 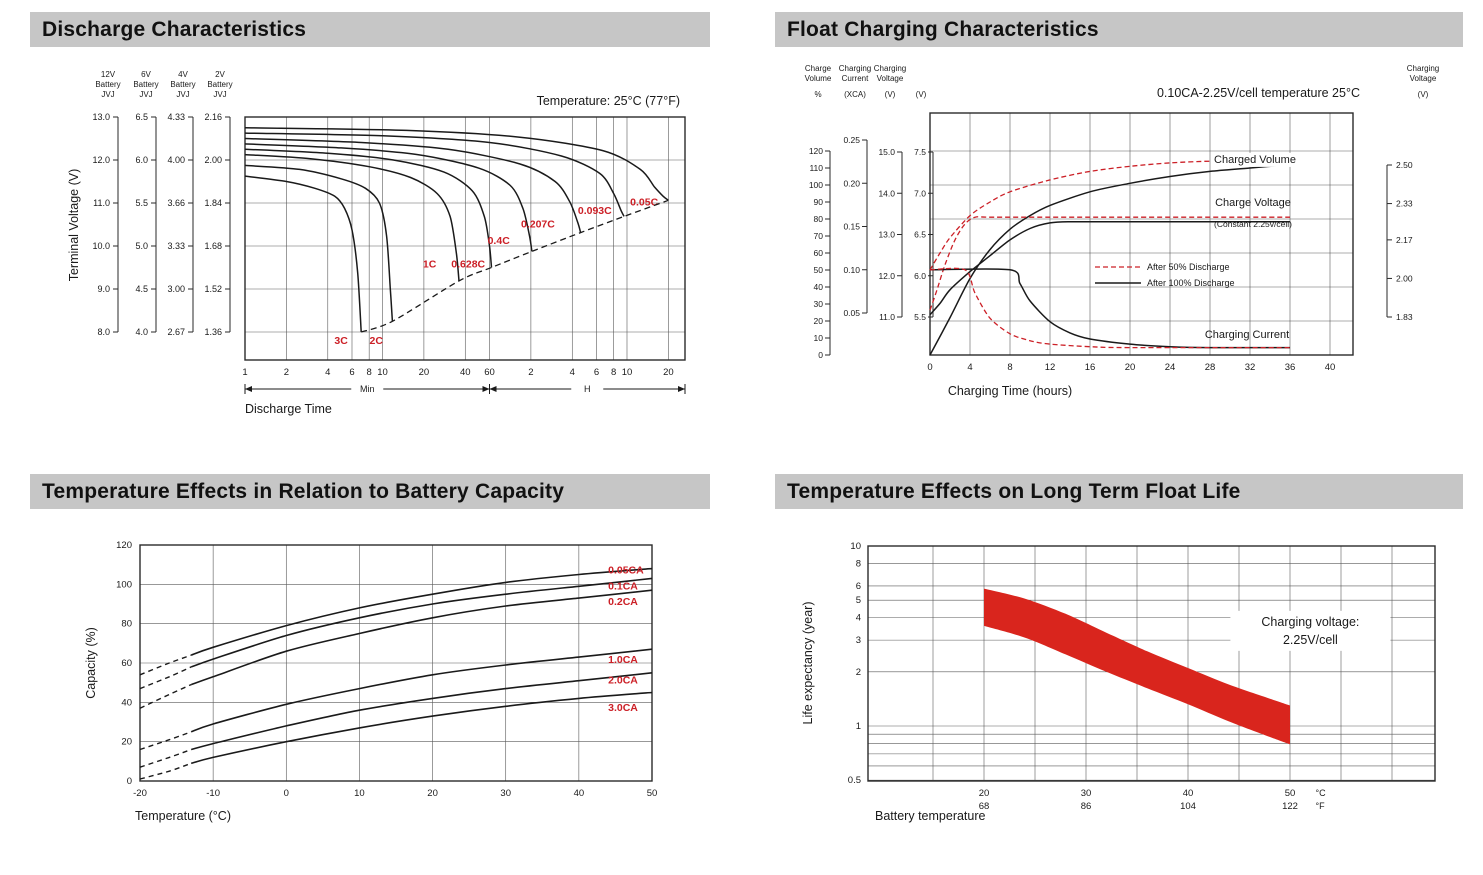 I want to click on svg-text: 86, so click(x=1086, y=806).